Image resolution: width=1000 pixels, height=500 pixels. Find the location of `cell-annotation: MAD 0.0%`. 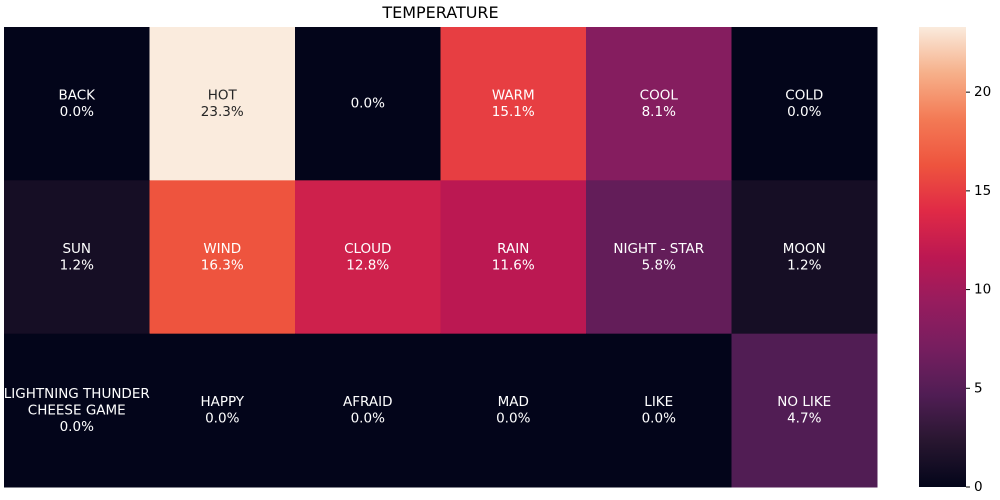

cell-annotation: MAD 0.0% is located at coordinates (513, 410).